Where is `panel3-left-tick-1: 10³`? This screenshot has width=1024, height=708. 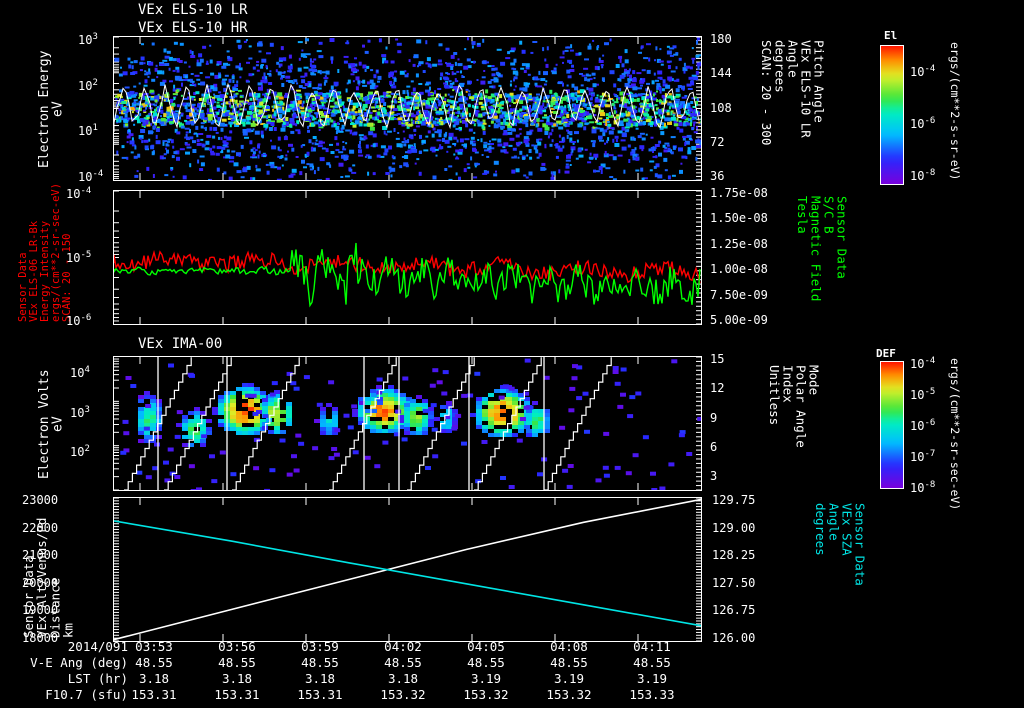 panel3-left-tick-1: 10³ is located at coordinates (80, 412).